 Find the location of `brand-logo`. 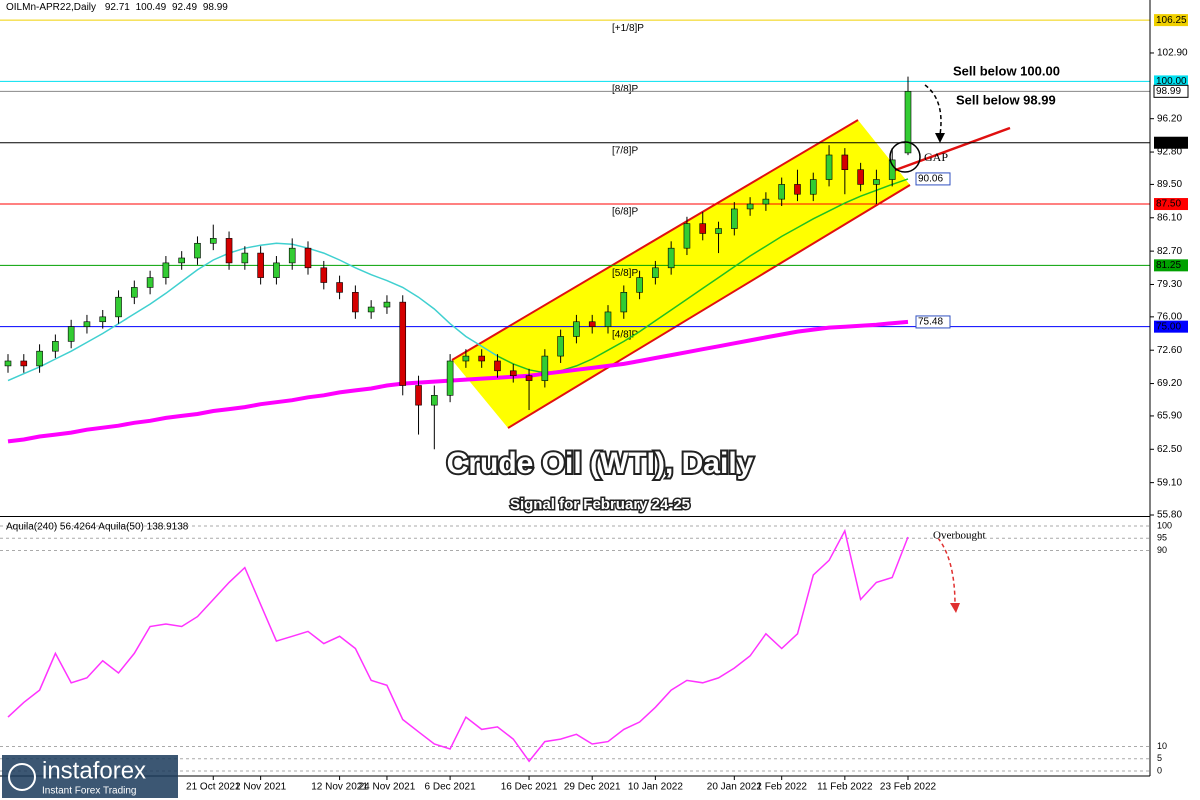

brand-logo is located at coordinates (22, 777).